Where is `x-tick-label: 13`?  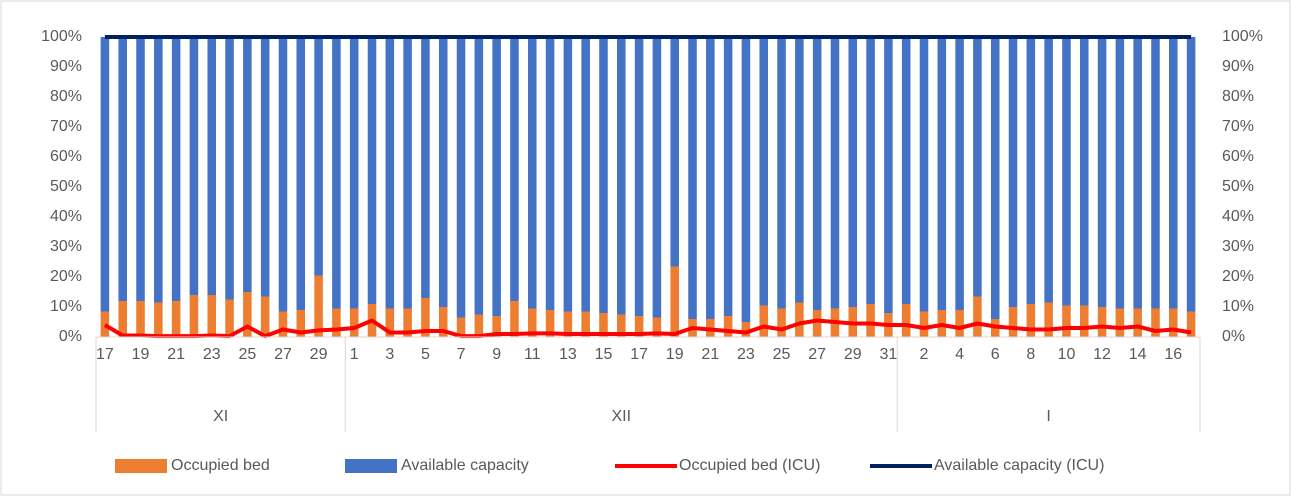 x-tick-label: 13 is located at coordinates (568, 354).